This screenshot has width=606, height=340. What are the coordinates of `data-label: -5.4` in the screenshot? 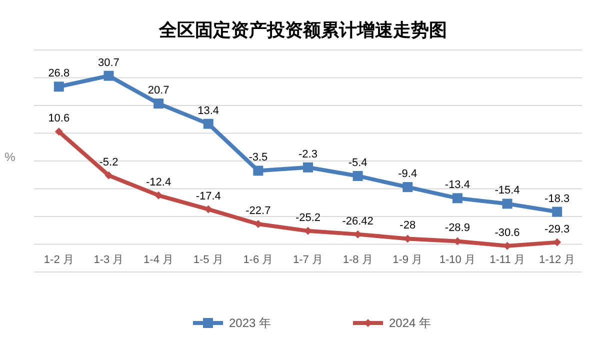 It's located at (358, 162).